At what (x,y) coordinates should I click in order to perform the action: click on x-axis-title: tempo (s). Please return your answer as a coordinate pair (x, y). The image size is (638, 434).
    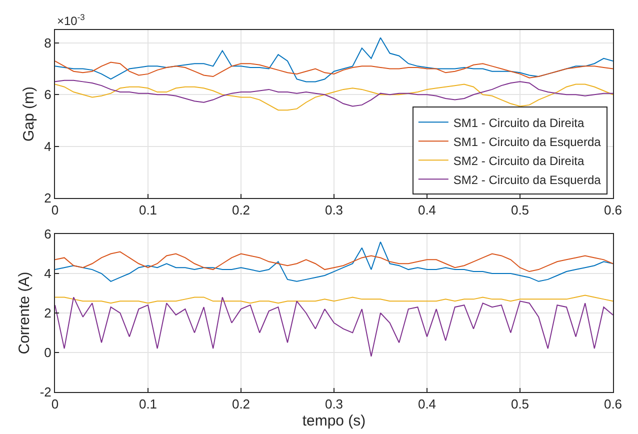
    Looking at the image, I should click on (334, 421).